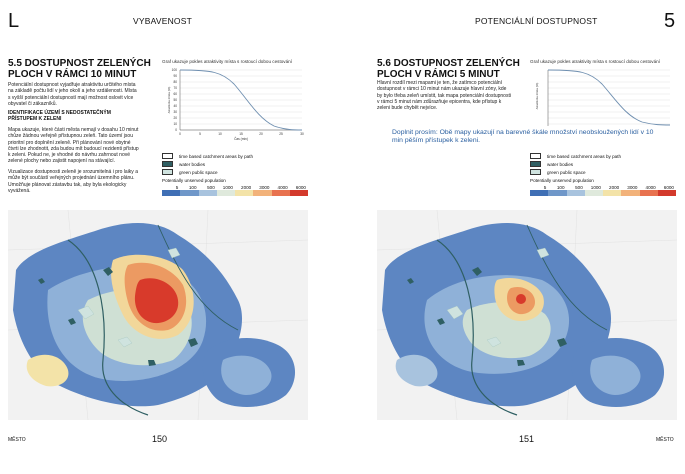 This screenshot has width=685, height=474. Describe the element at coordinates (175, 118) in the screenshot. I see `ytick: 20` at that location.